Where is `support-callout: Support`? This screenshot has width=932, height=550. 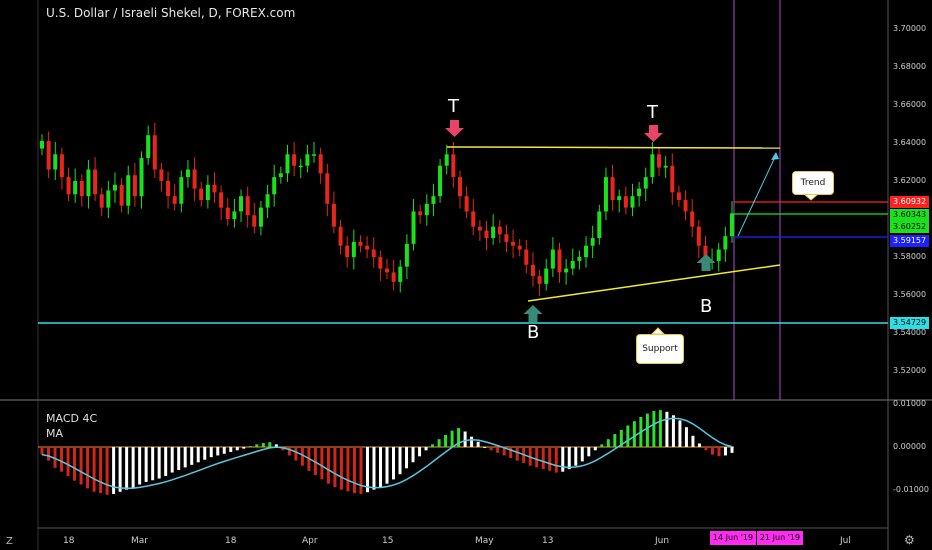 support-callout: Support is located at coordinates (660, 349).